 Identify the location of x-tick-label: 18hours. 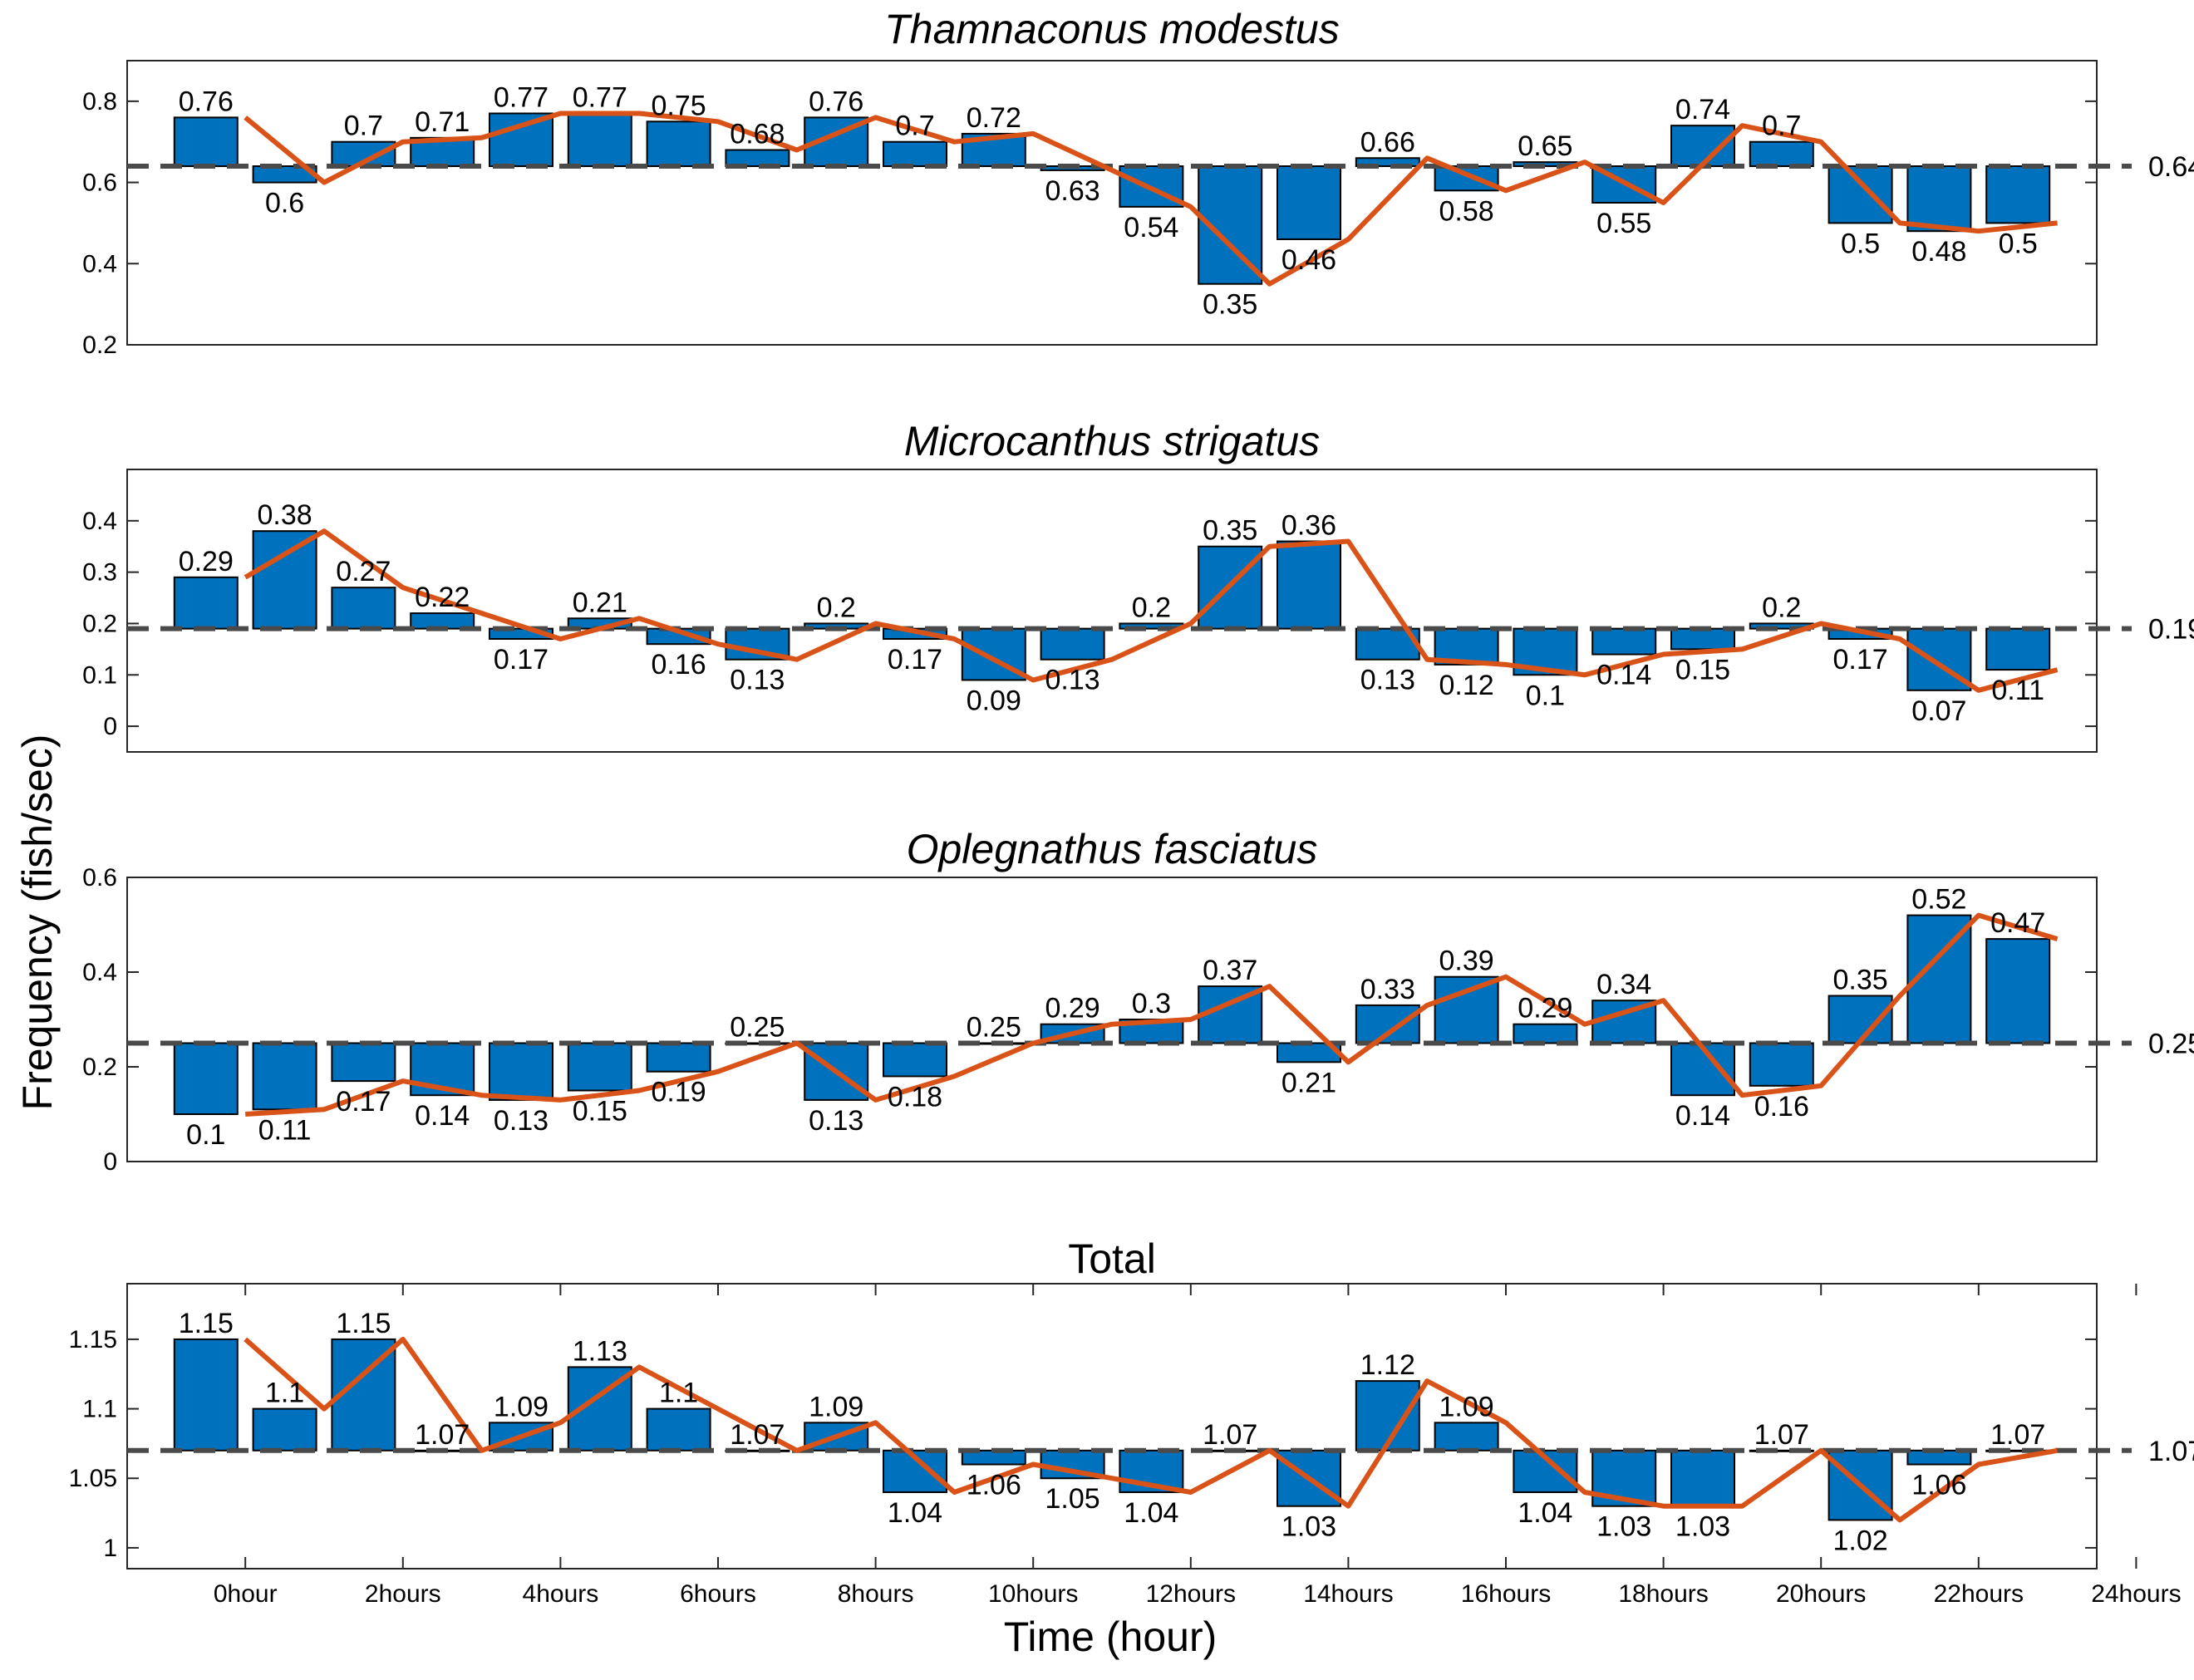
(1663, 1594).